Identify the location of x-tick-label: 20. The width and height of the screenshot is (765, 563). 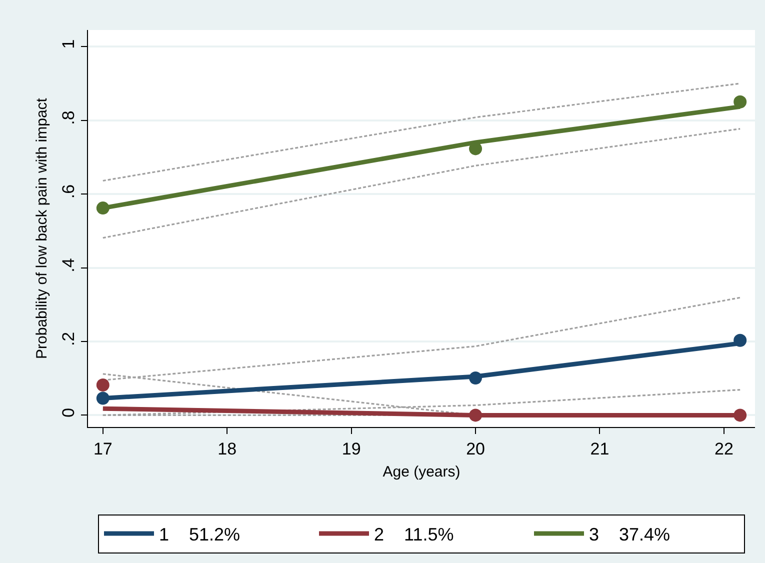
(475, 448).